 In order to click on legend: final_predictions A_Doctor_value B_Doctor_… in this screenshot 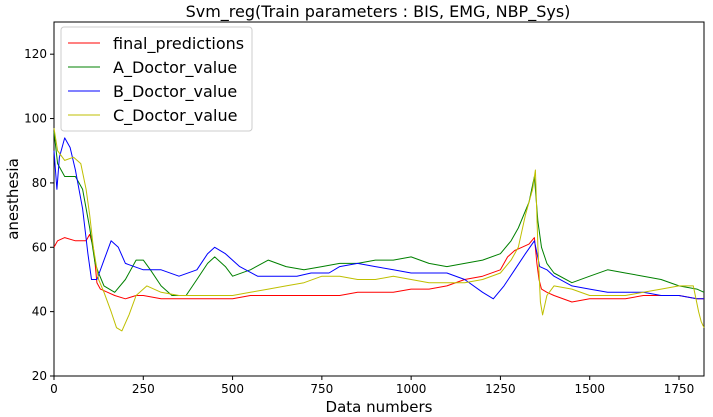, I will do `click(156, 79)`.